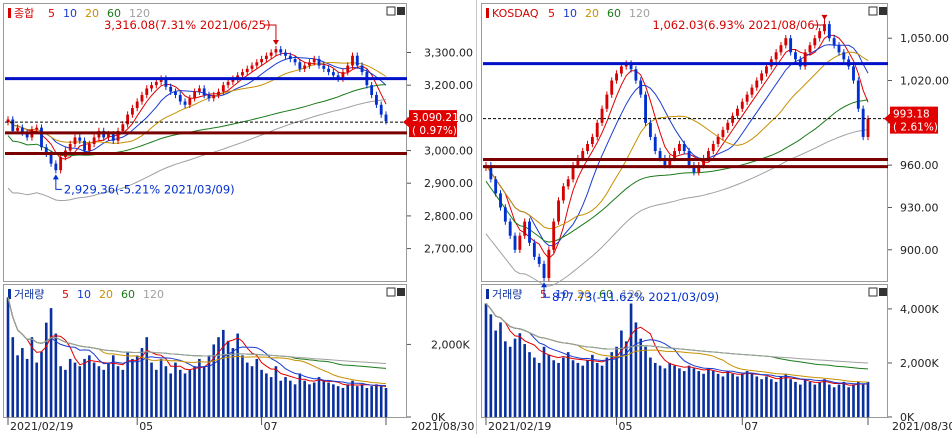 The width and height of the screenshot is (952, 438). I want to click on left-close-icon, so click(401, 11).